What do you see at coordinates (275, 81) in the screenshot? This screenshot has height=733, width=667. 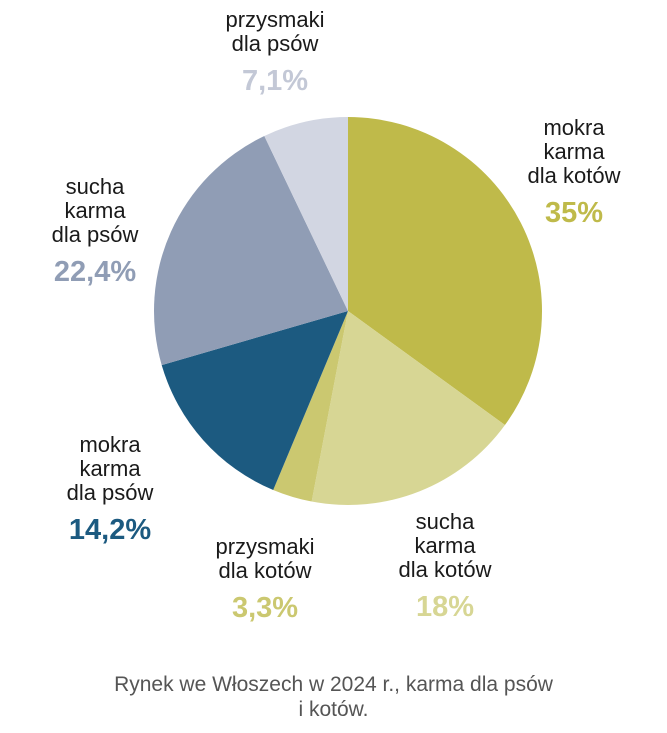 I see `slice-value-label: 7,1%` at bounding box center [275, 81].